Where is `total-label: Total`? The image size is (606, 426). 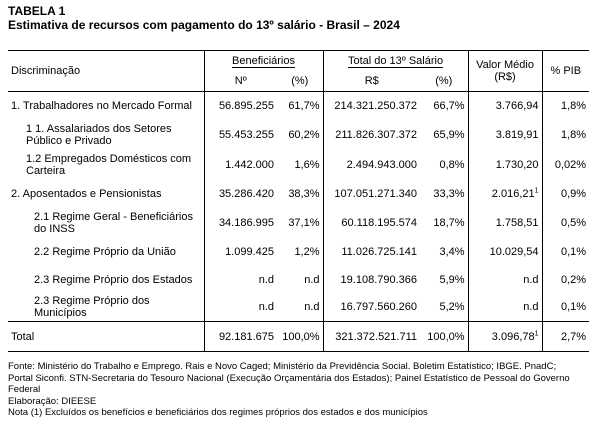
total-label: Total is located at coordinates (23, 336).